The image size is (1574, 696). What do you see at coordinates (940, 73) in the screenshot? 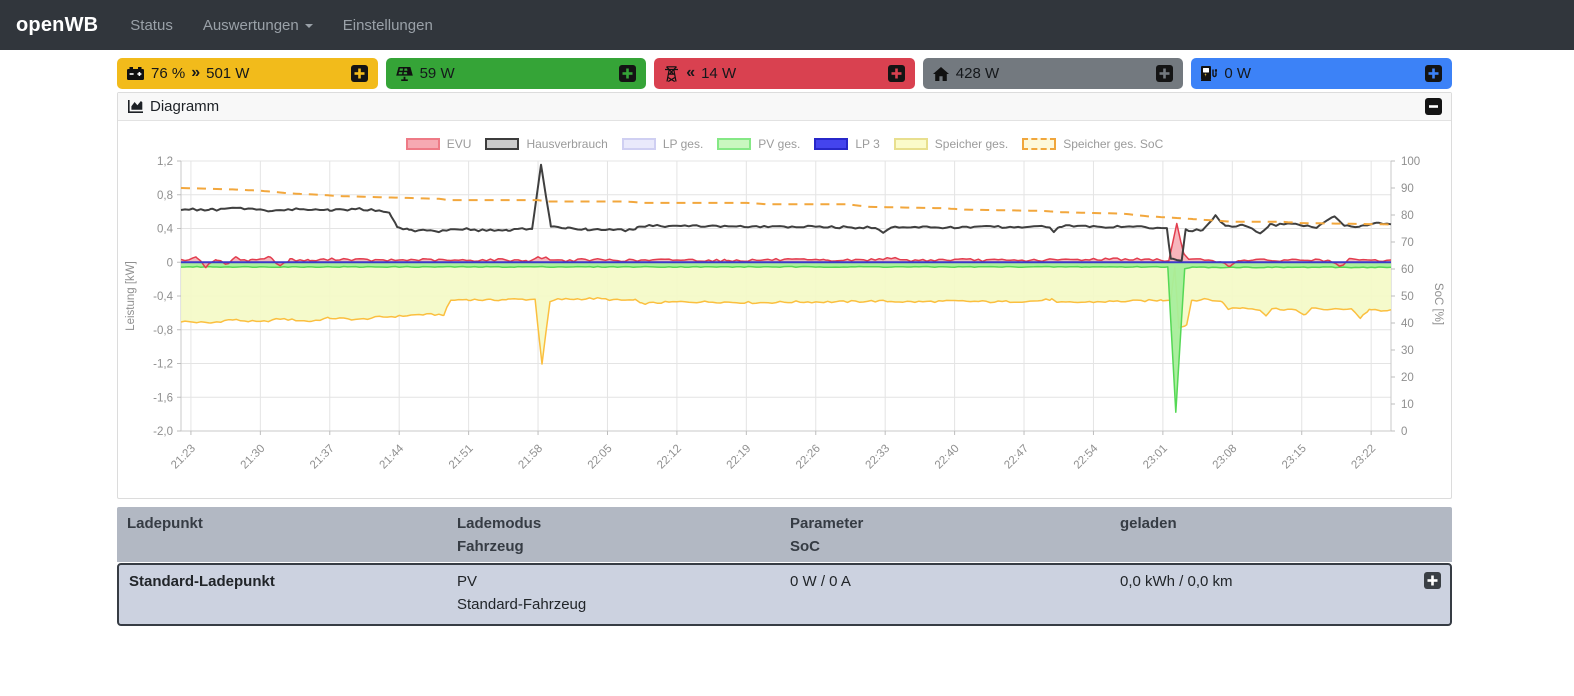
I see `home-icon` at bounding box center [940, 73].